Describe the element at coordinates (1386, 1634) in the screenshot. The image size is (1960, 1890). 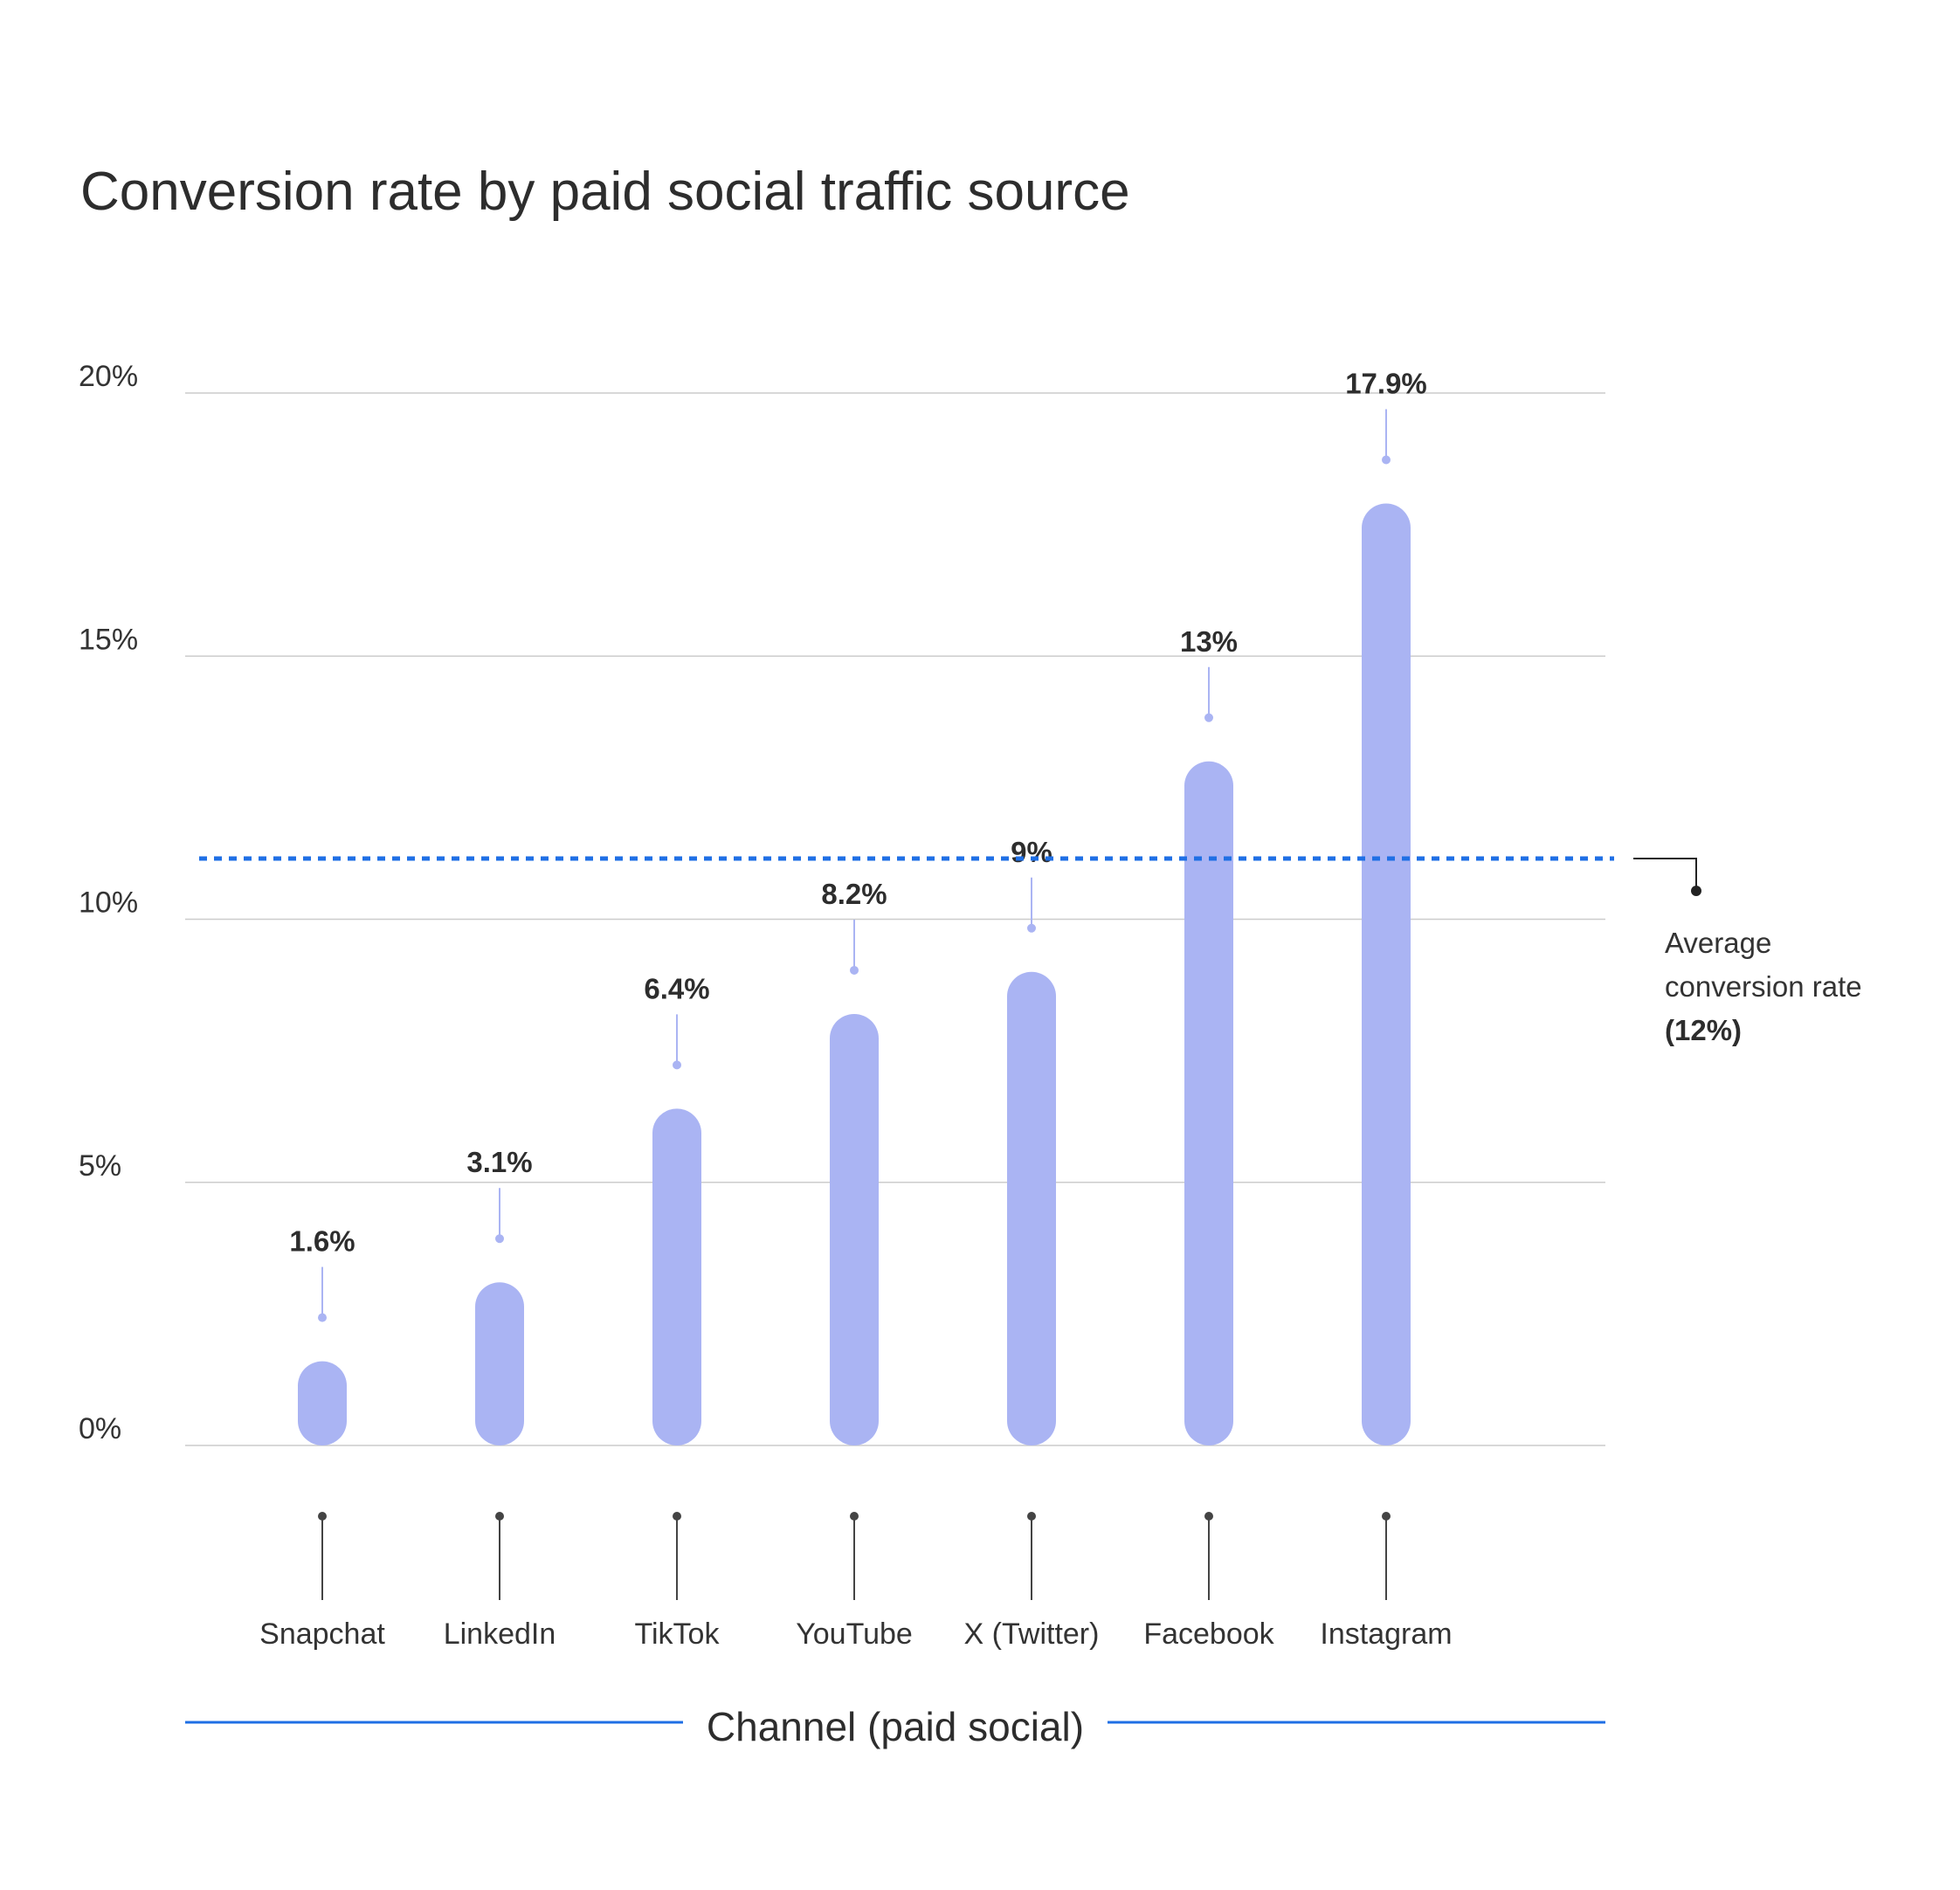
I see `category-label: Instagram` at that location.